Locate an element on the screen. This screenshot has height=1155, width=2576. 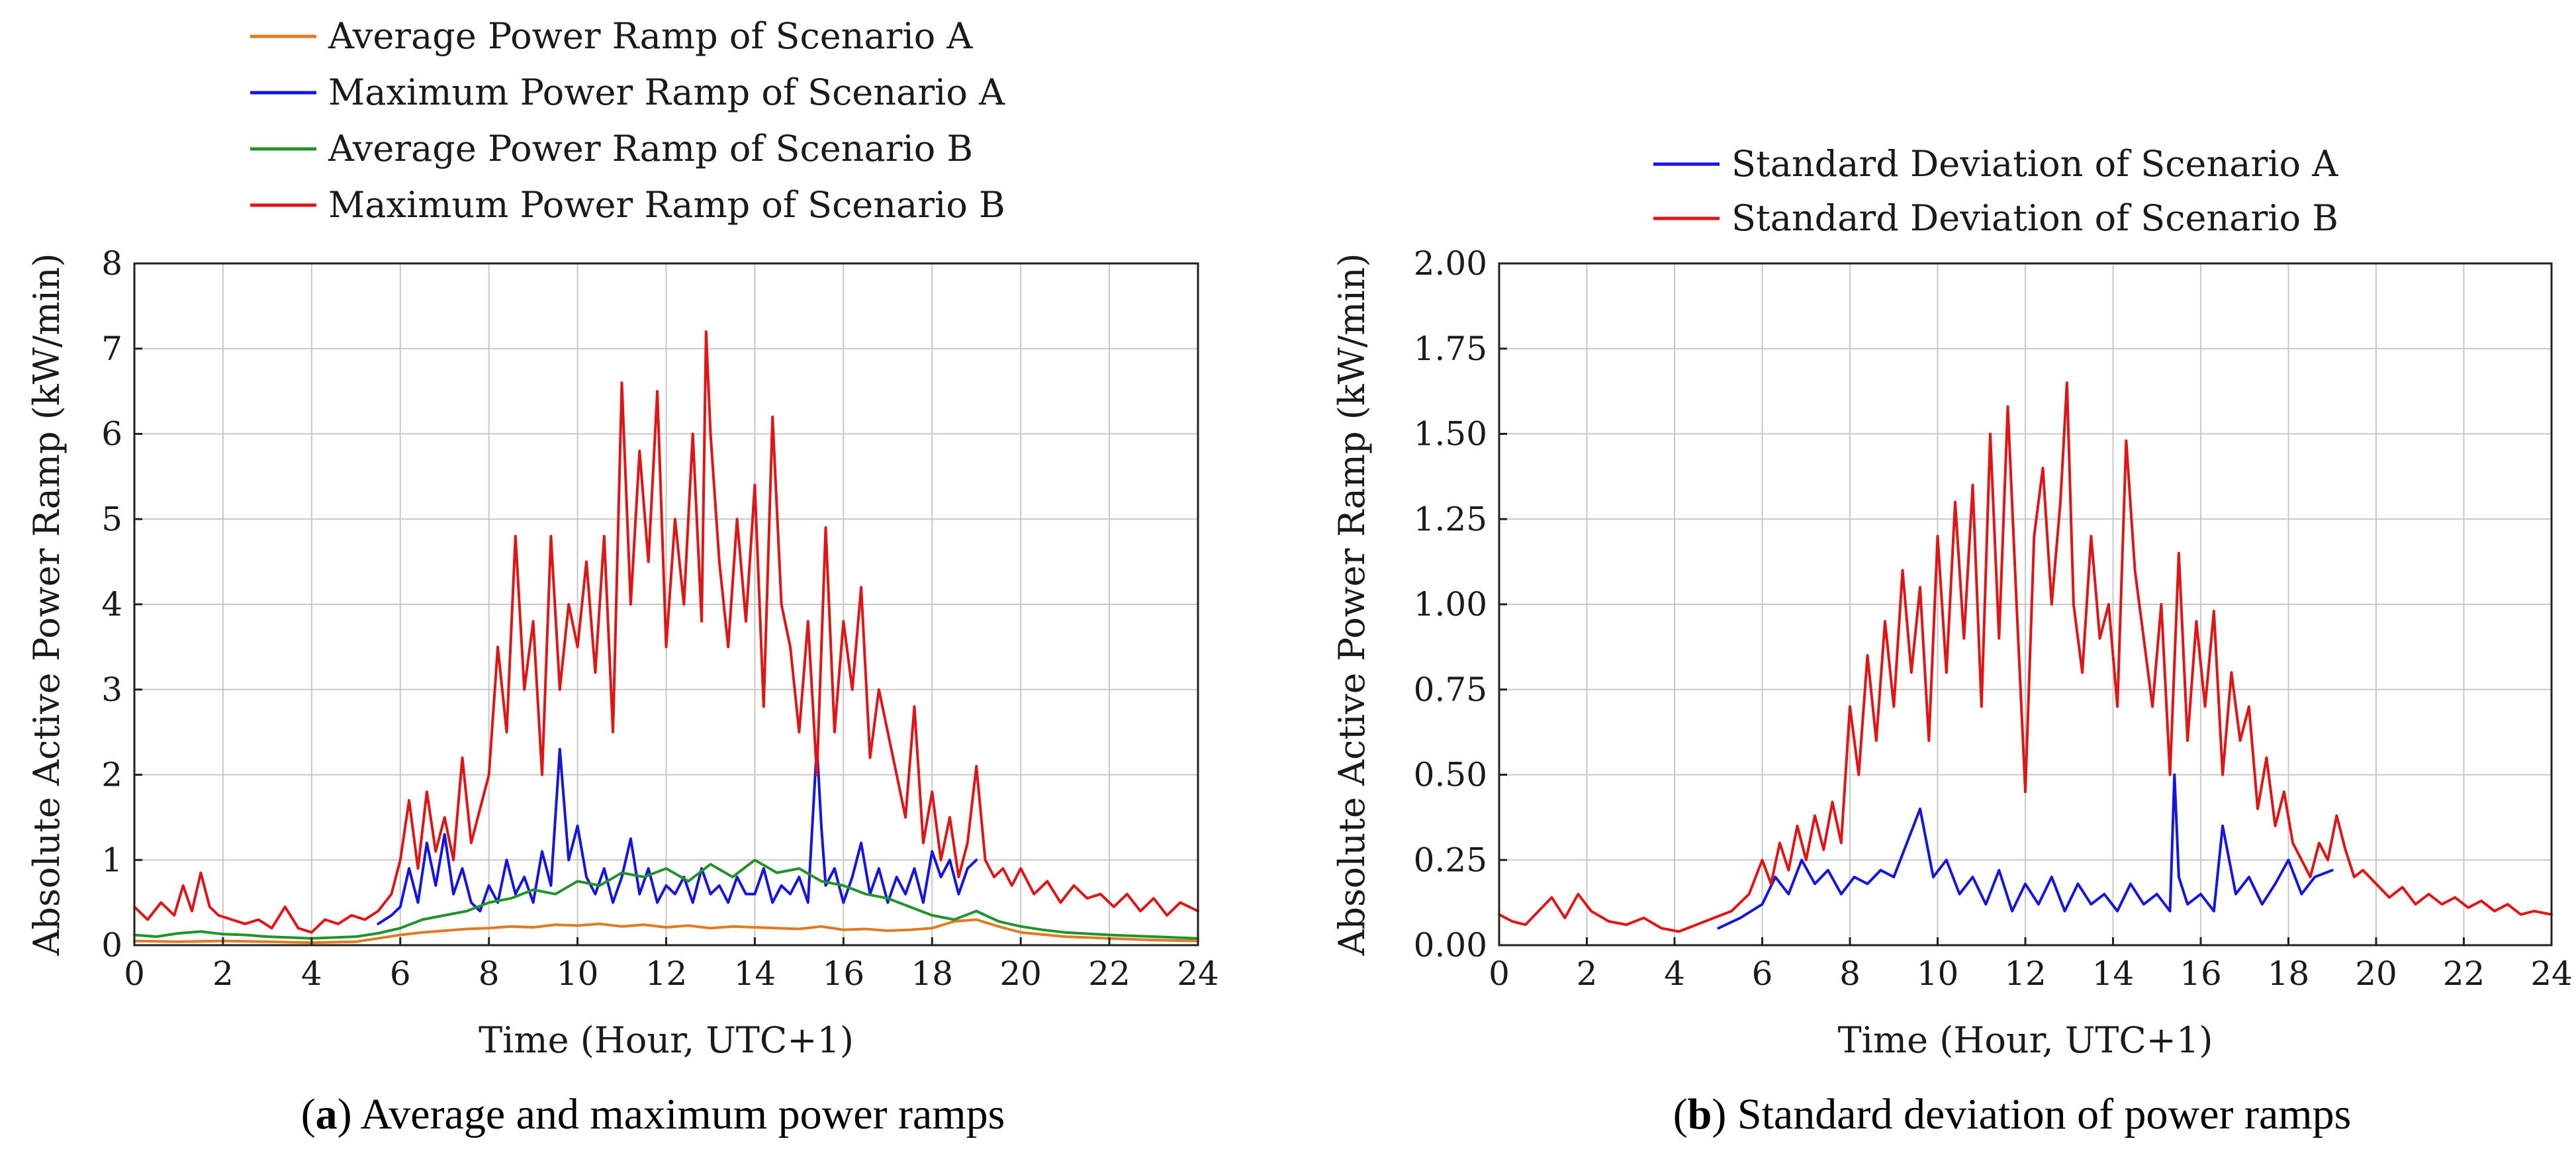
y-tick-label: 1.50 is located at coordinates (1450, 434).